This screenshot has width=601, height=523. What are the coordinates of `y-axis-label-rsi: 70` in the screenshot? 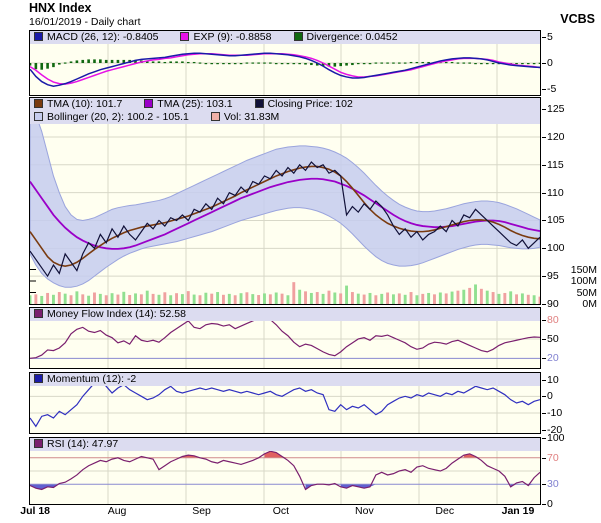 It's located at (553, 457).